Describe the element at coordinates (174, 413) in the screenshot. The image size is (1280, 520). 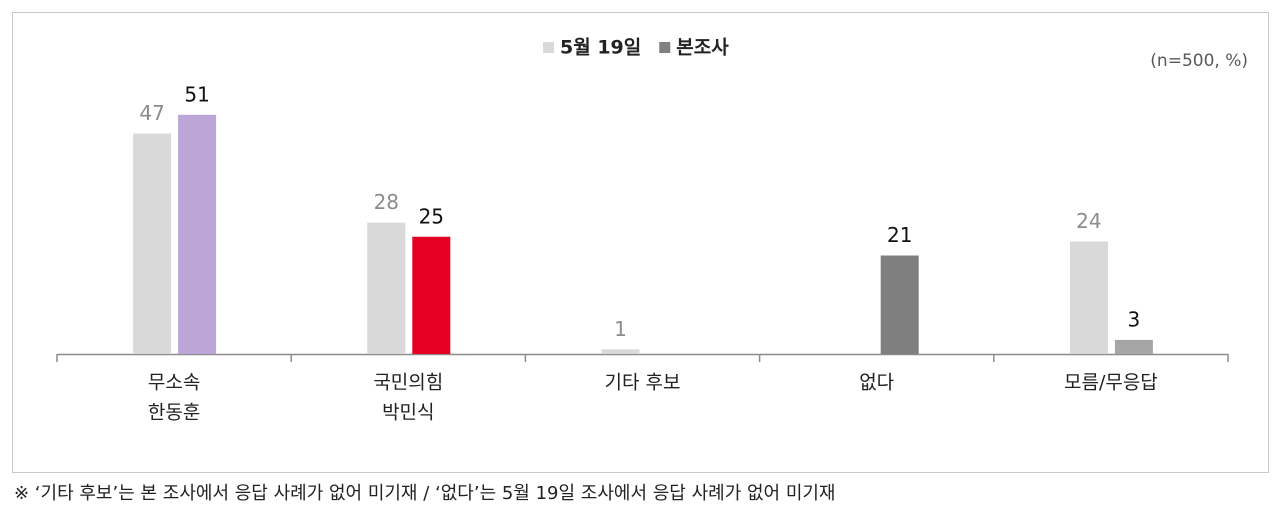
I see `x-tick-label: 한동훈` at that location.